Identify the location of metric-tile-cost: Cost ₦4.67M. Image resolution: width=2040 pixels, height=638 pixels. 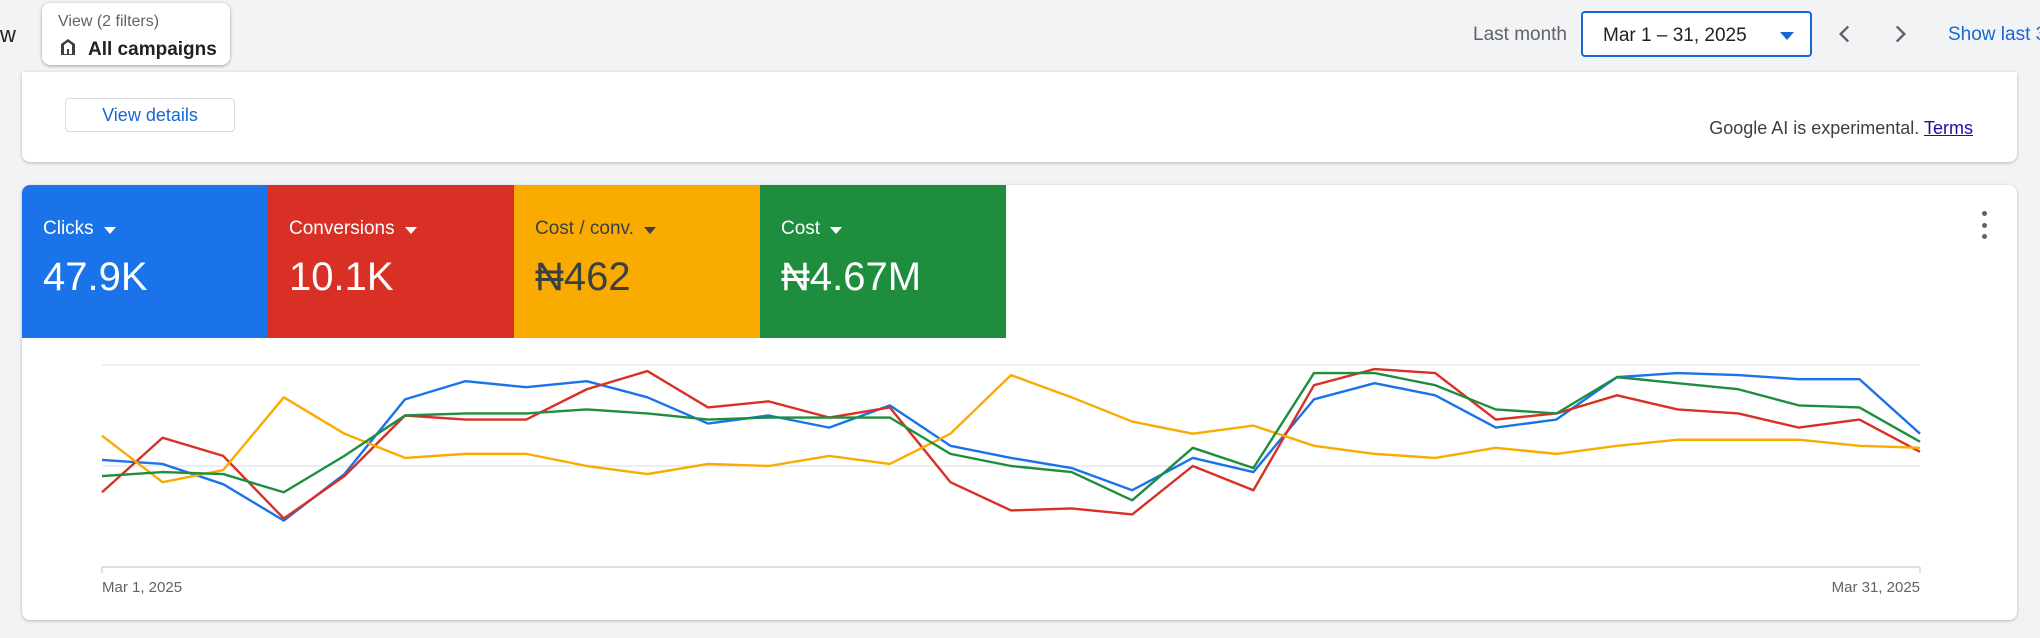
(883, 261).